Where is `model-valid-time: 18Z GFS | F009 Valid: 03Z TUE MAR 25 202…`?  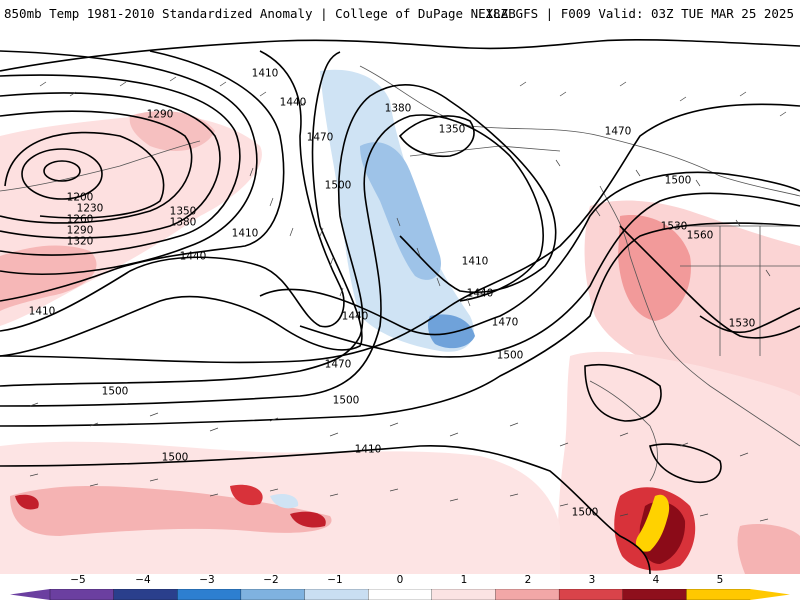 model-valid-time: 18Z GFS | F009 Valid: 03Z TUE MAR 25 202… is located at coordinates (639, 13).